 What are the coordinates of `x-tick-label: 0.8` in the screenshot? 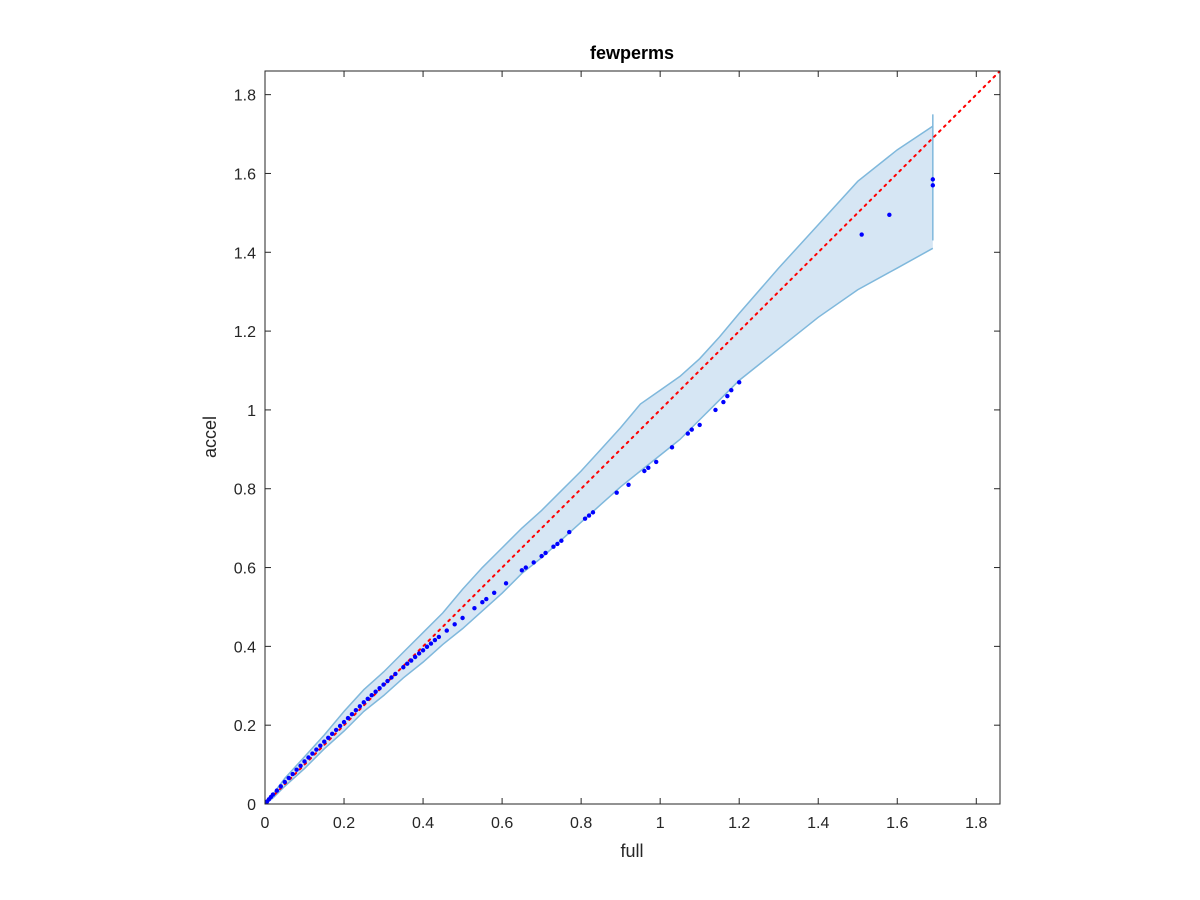 It's located at (581, 823).